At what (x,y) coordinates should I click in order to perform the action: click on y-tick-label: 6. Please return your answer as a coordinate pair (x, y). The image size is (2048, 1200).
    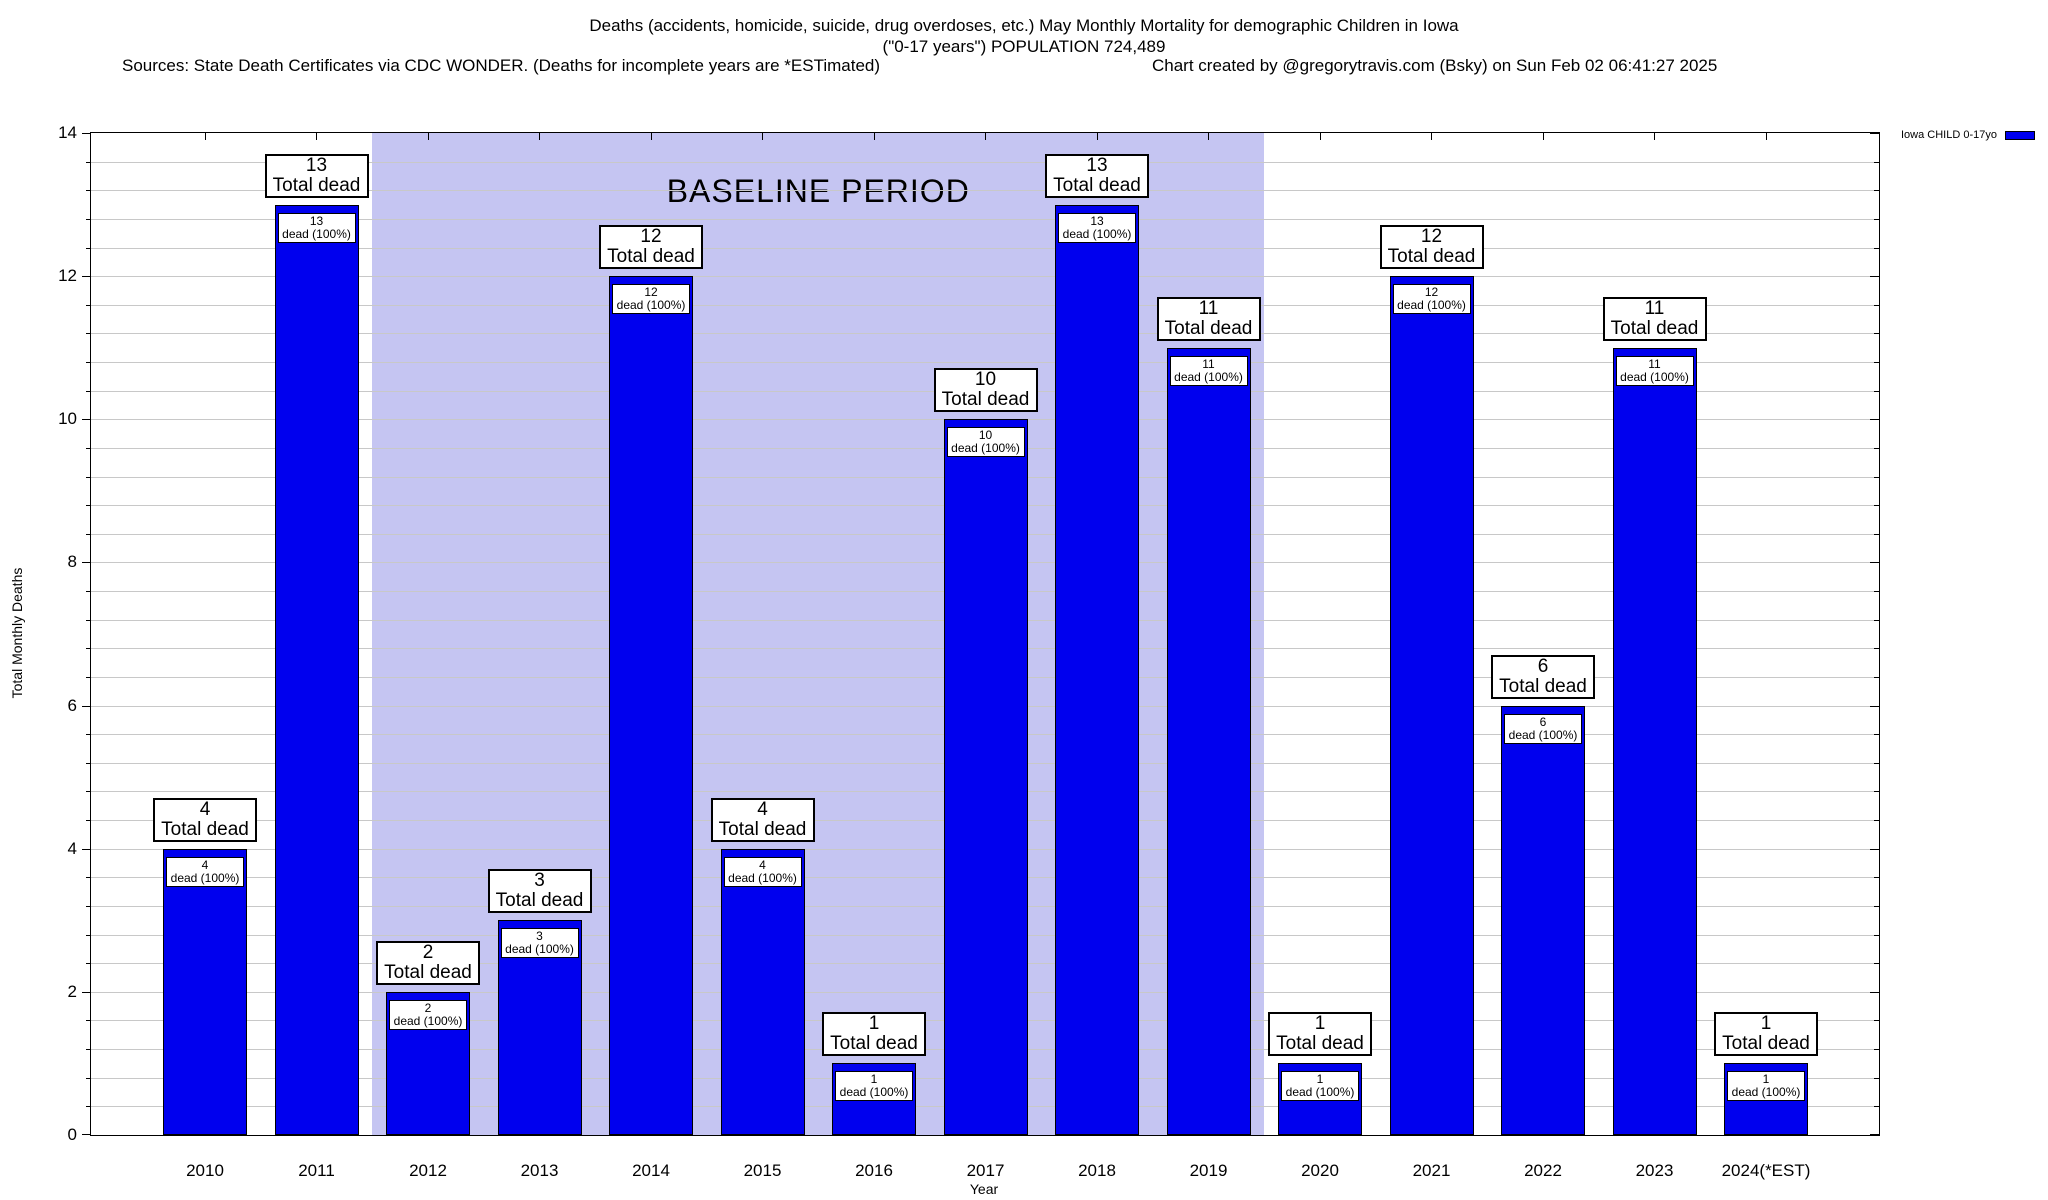
    Looking at the image, I should click on (72, 705).